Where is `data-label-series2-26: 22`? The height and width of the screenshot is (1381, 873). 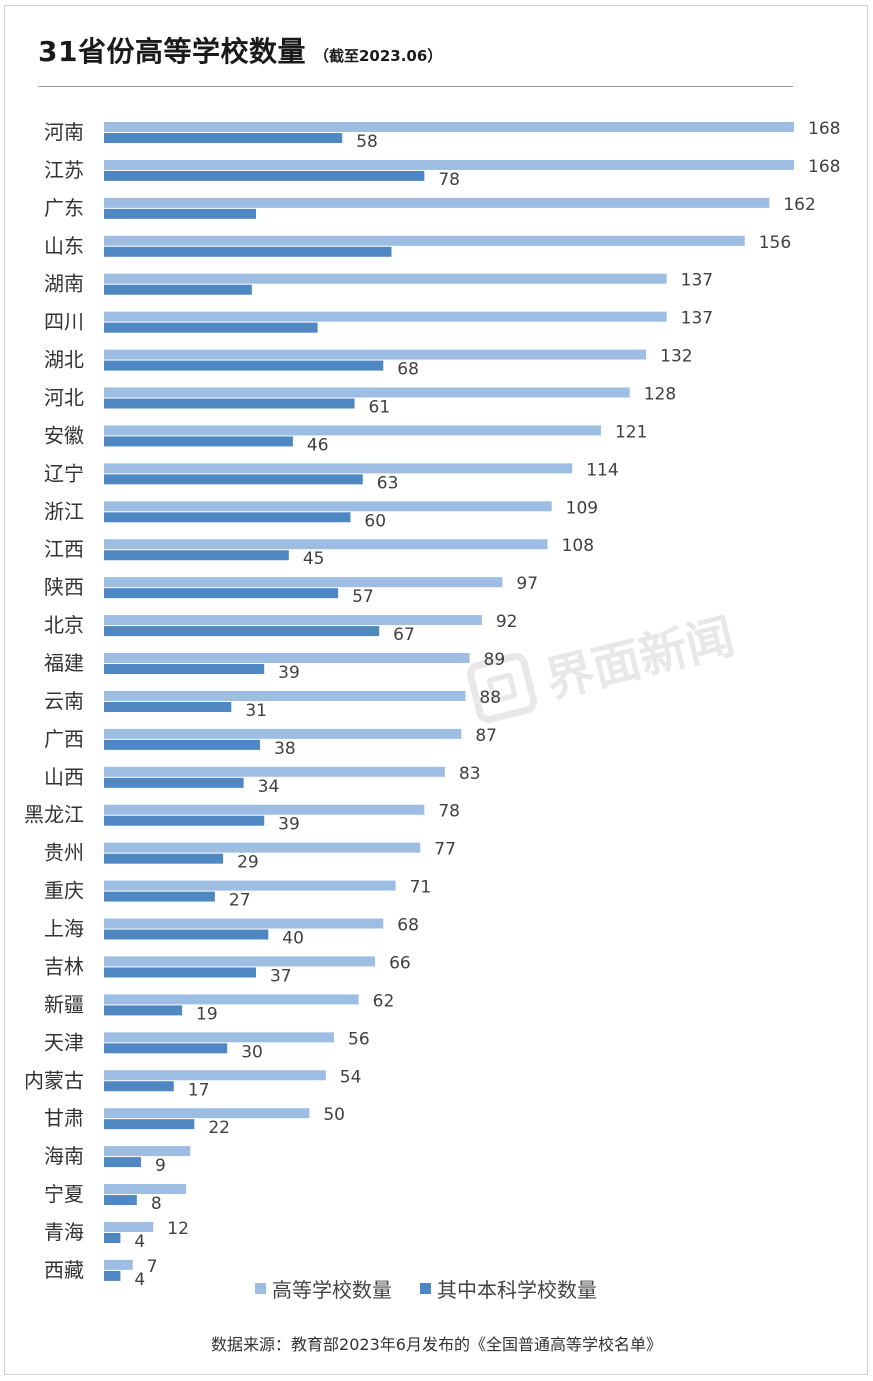
data-label-series2-26: 22 is located at coordinates (219, 1128).